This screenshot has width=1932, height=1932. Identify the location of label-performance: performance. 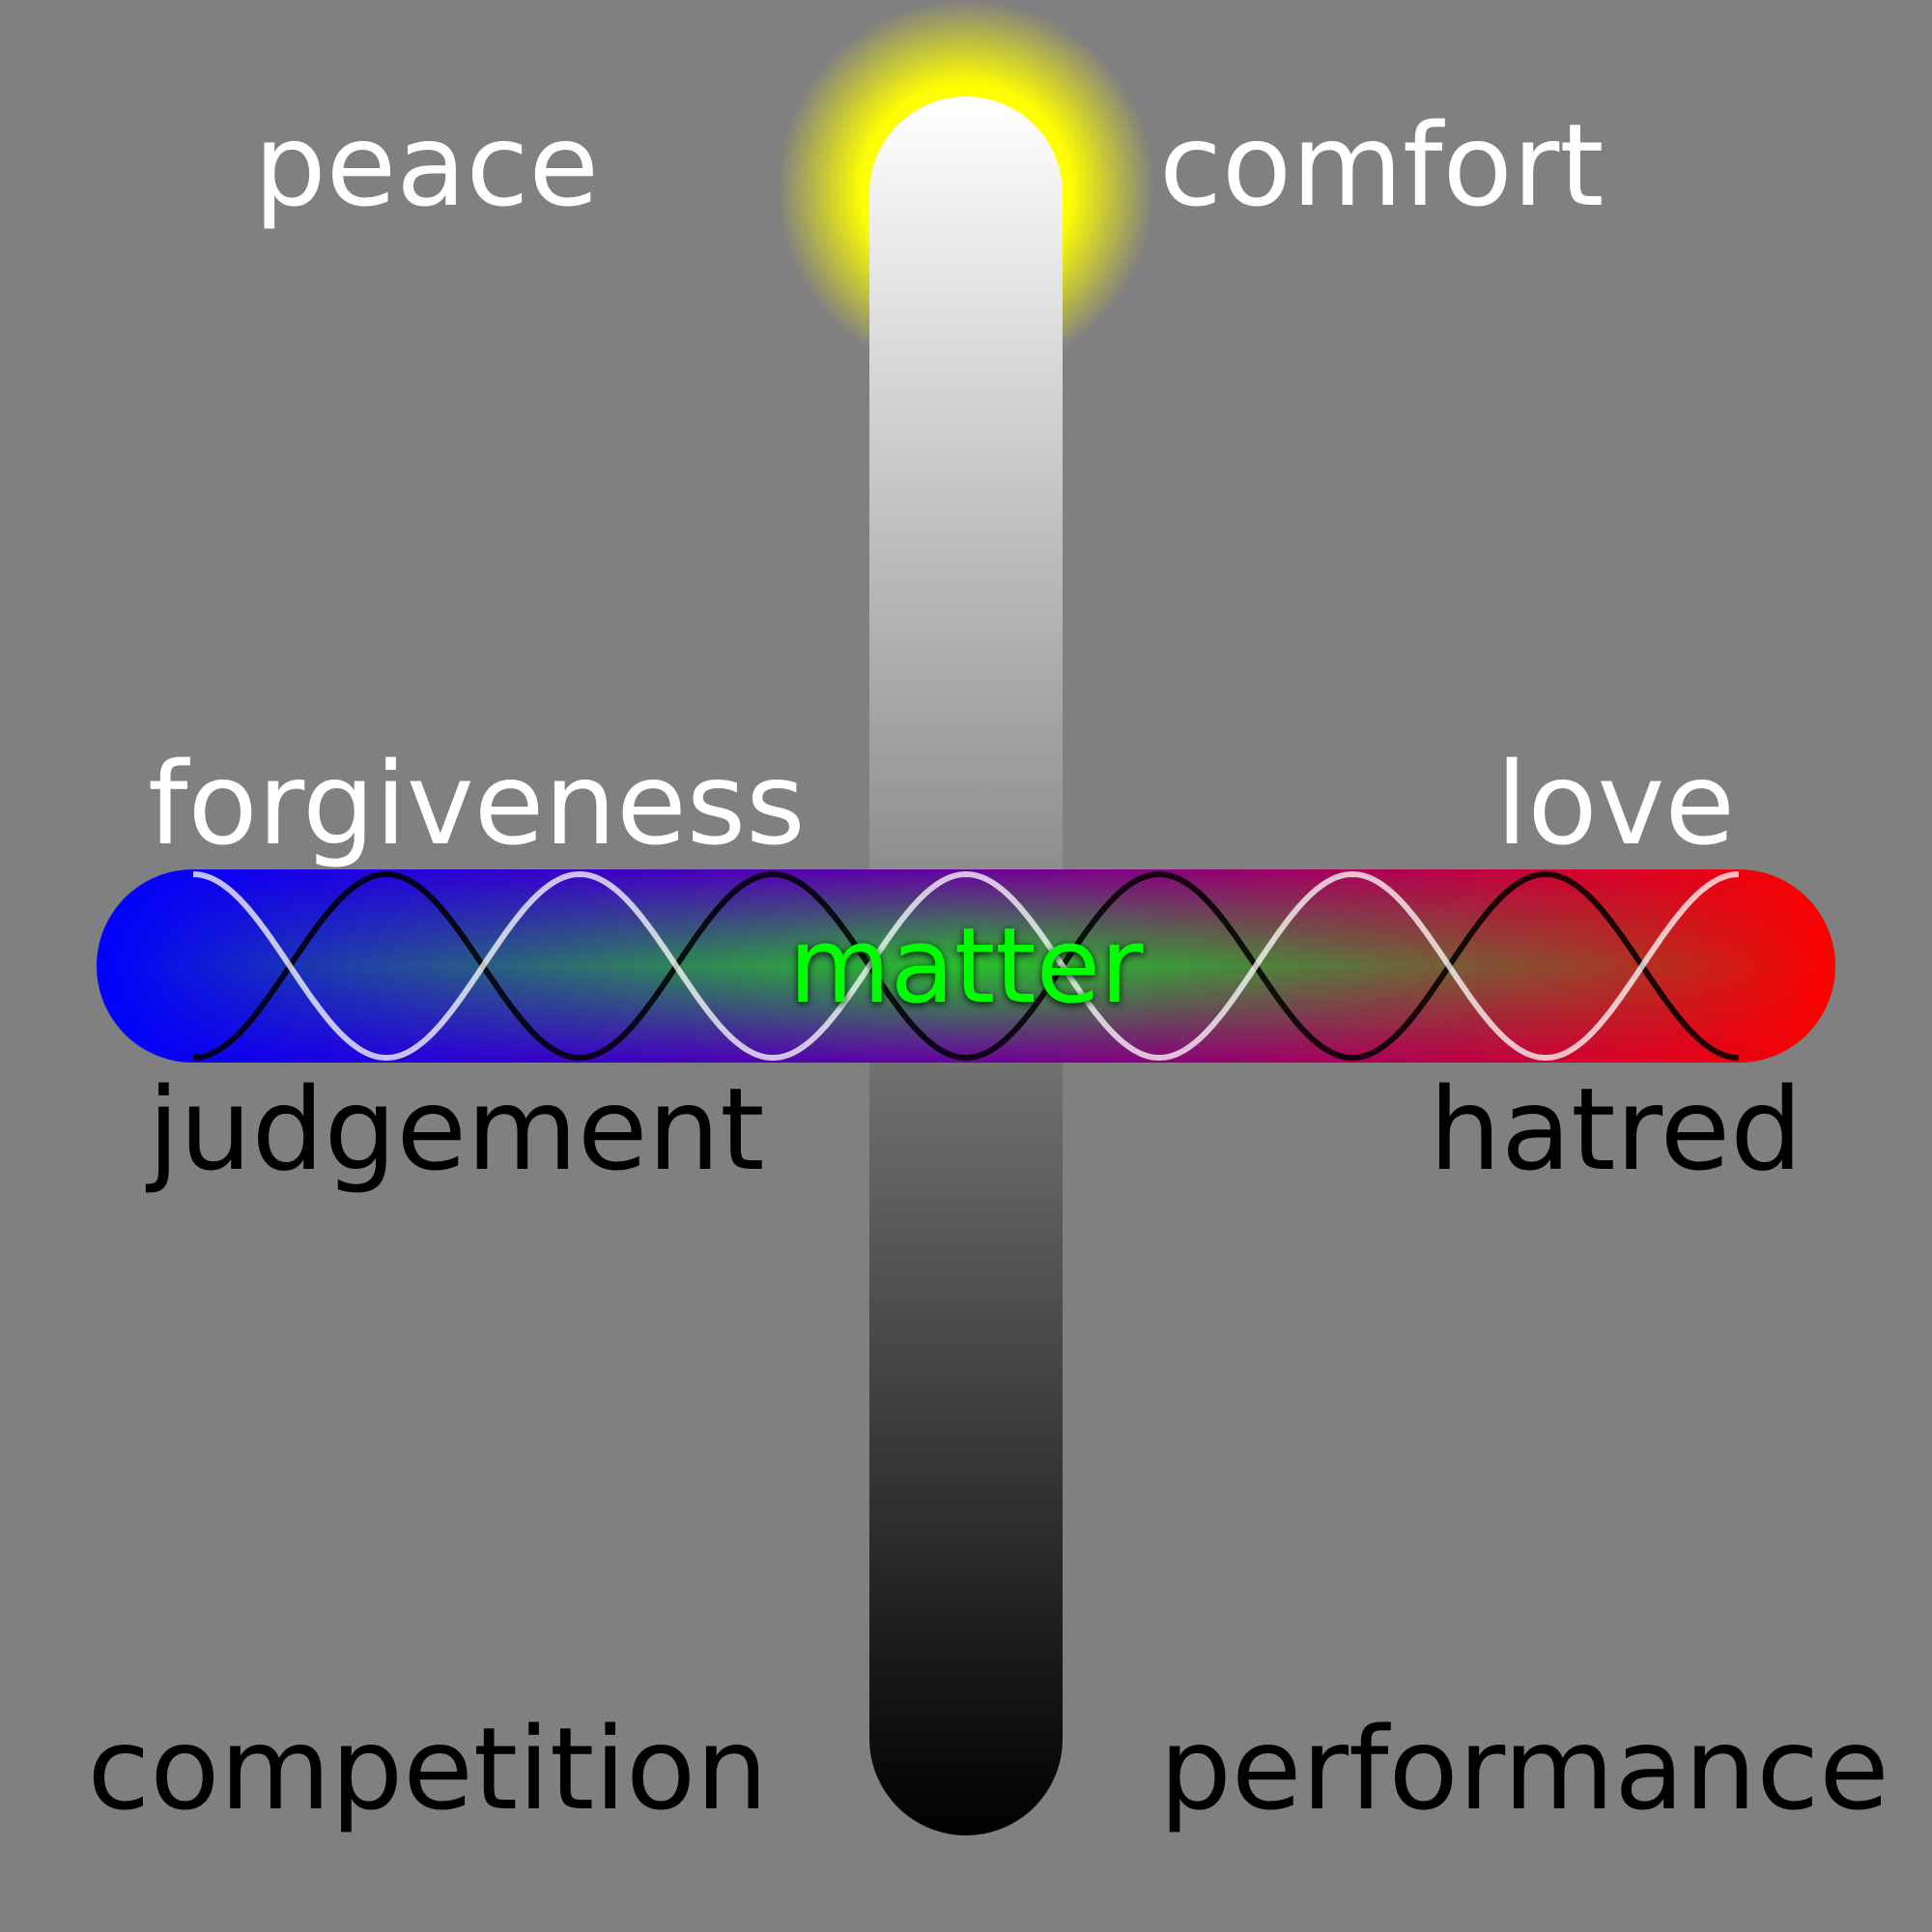
(1524, 1768).